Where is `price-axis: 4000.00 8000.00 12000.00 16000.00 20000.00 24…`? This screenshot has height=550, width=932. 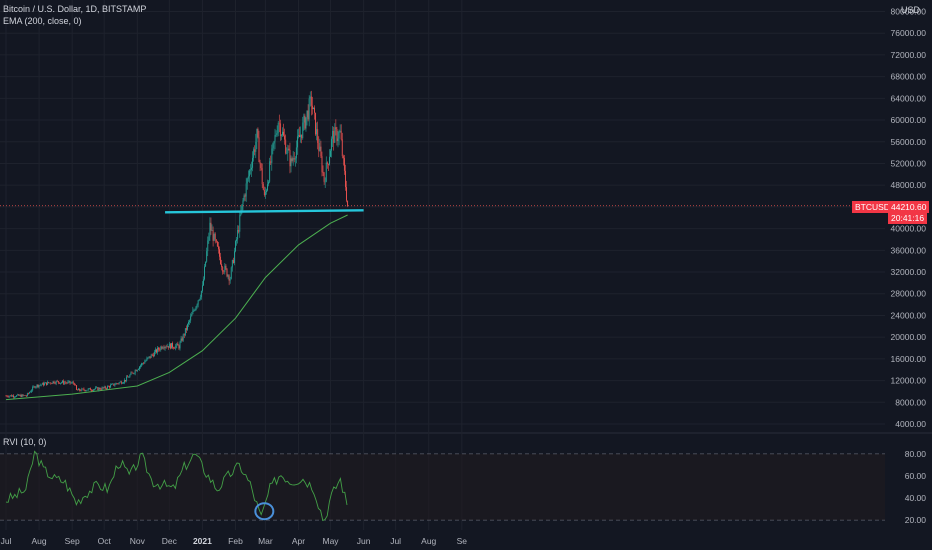 price-axis: 4000.00 8000.00 12000.00 16000.00 20000.00 24… is located at coordinates (909, 218).